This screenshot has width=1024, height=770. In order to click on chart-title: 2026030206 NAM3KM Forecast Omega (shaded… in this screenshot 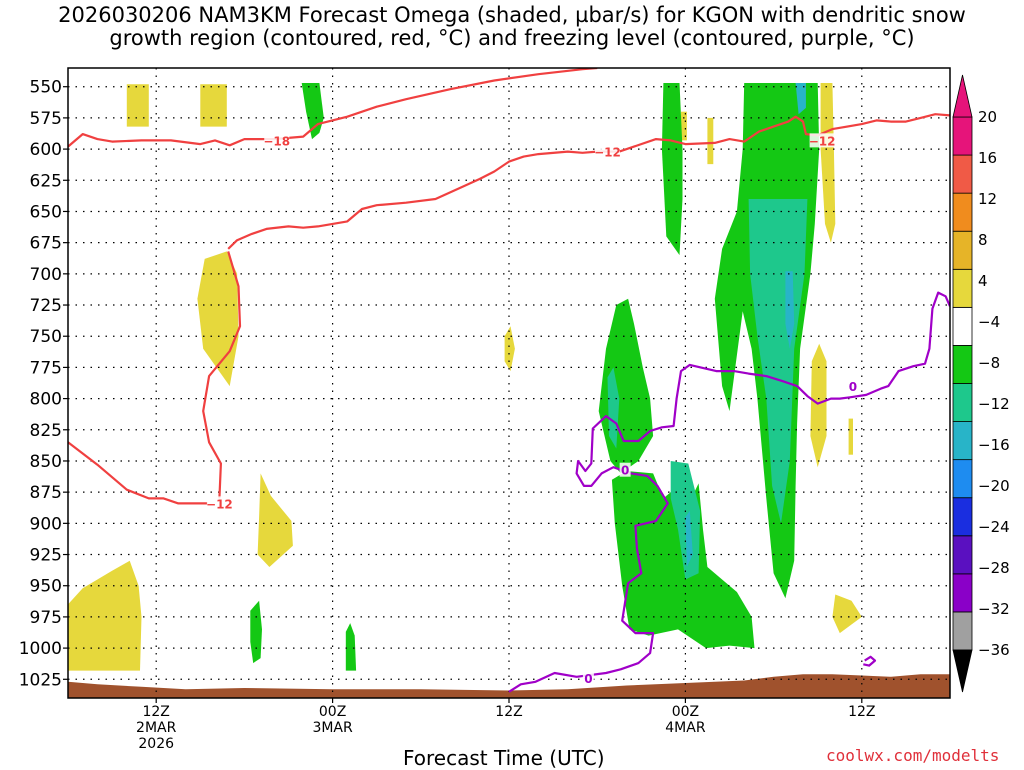, I will do `click(512, 27)`.